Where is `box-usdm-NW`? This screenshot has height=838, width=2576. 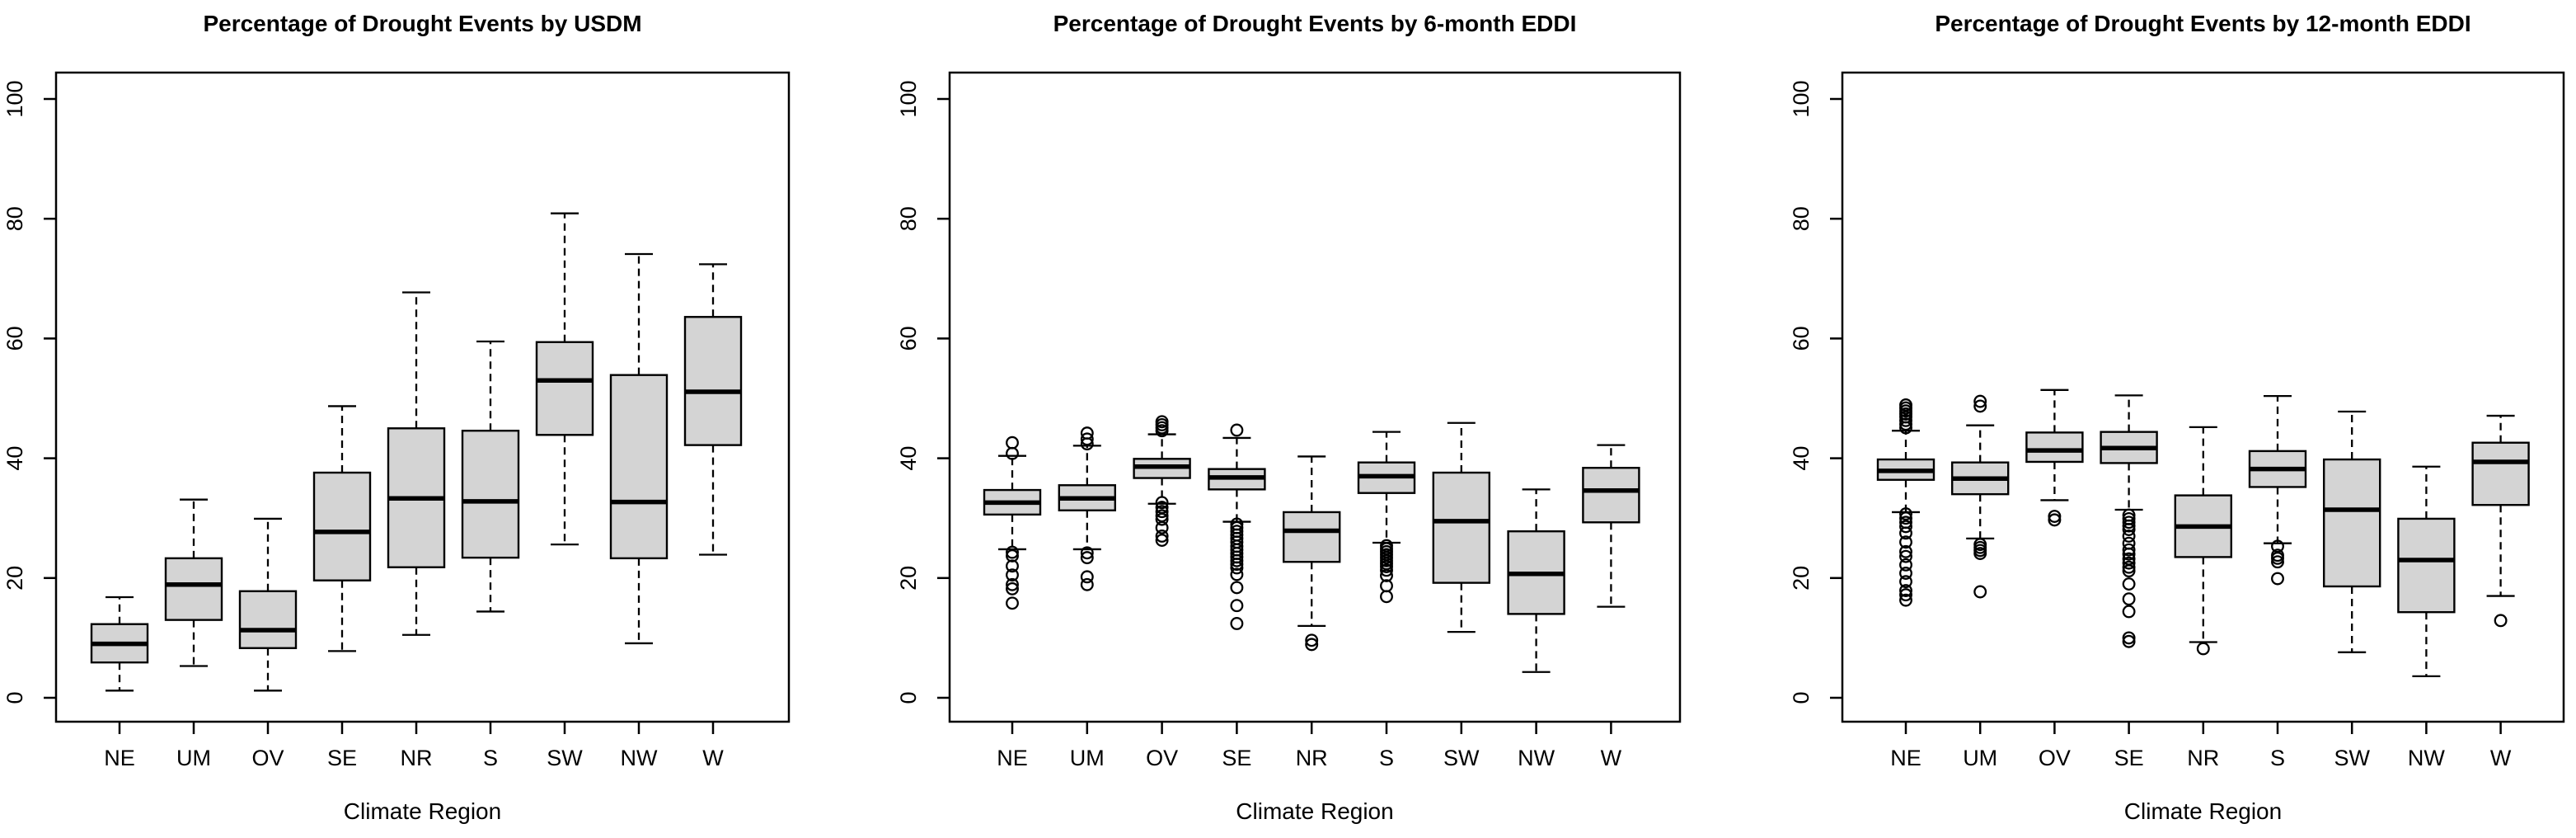
box-usdm-NW is located at coordinates (639, 448).